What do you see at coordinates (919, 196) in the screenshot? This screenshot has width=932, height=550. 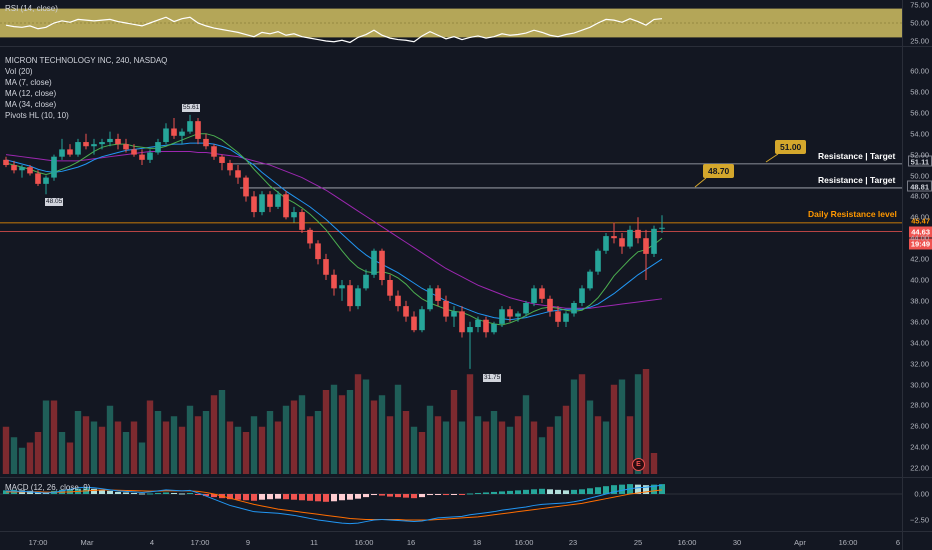 I see `price-tick-label: 48.00` at bounding box center [919, 196].